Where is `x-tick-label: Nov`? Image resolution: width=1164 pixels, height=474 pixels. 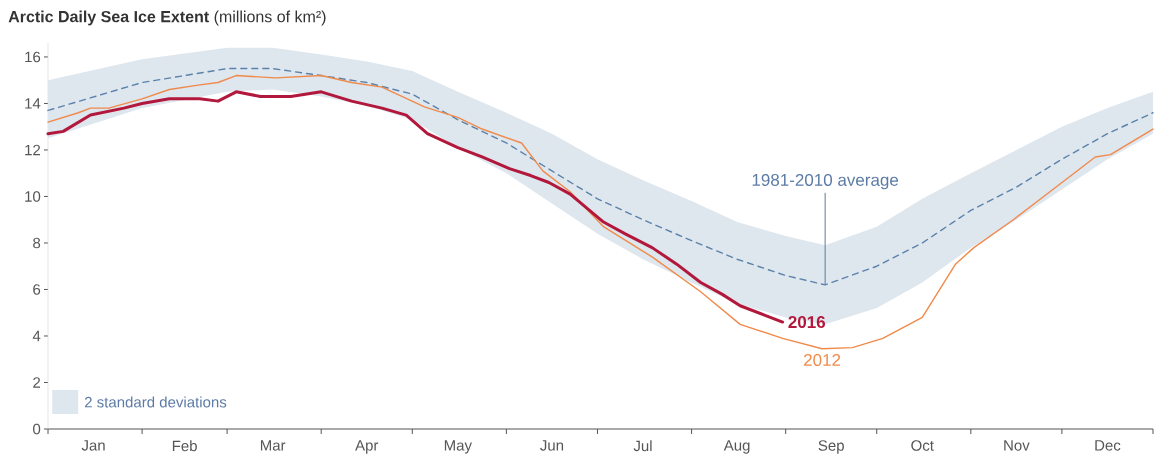 x-tick-label: Nov is located at coordinates (1017, 445).